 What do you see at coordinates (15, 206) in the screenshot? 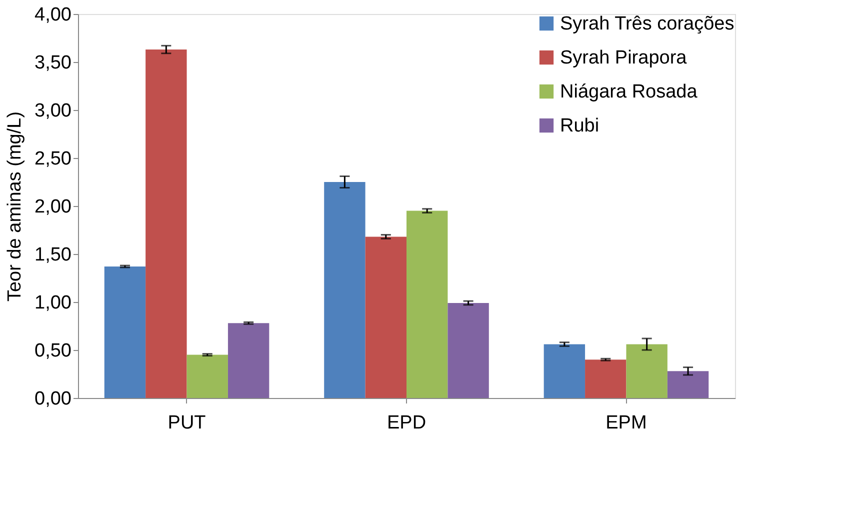
I see `y-axis-title: Teor de aminas (mg/L)` at bounding box center [15, 206].